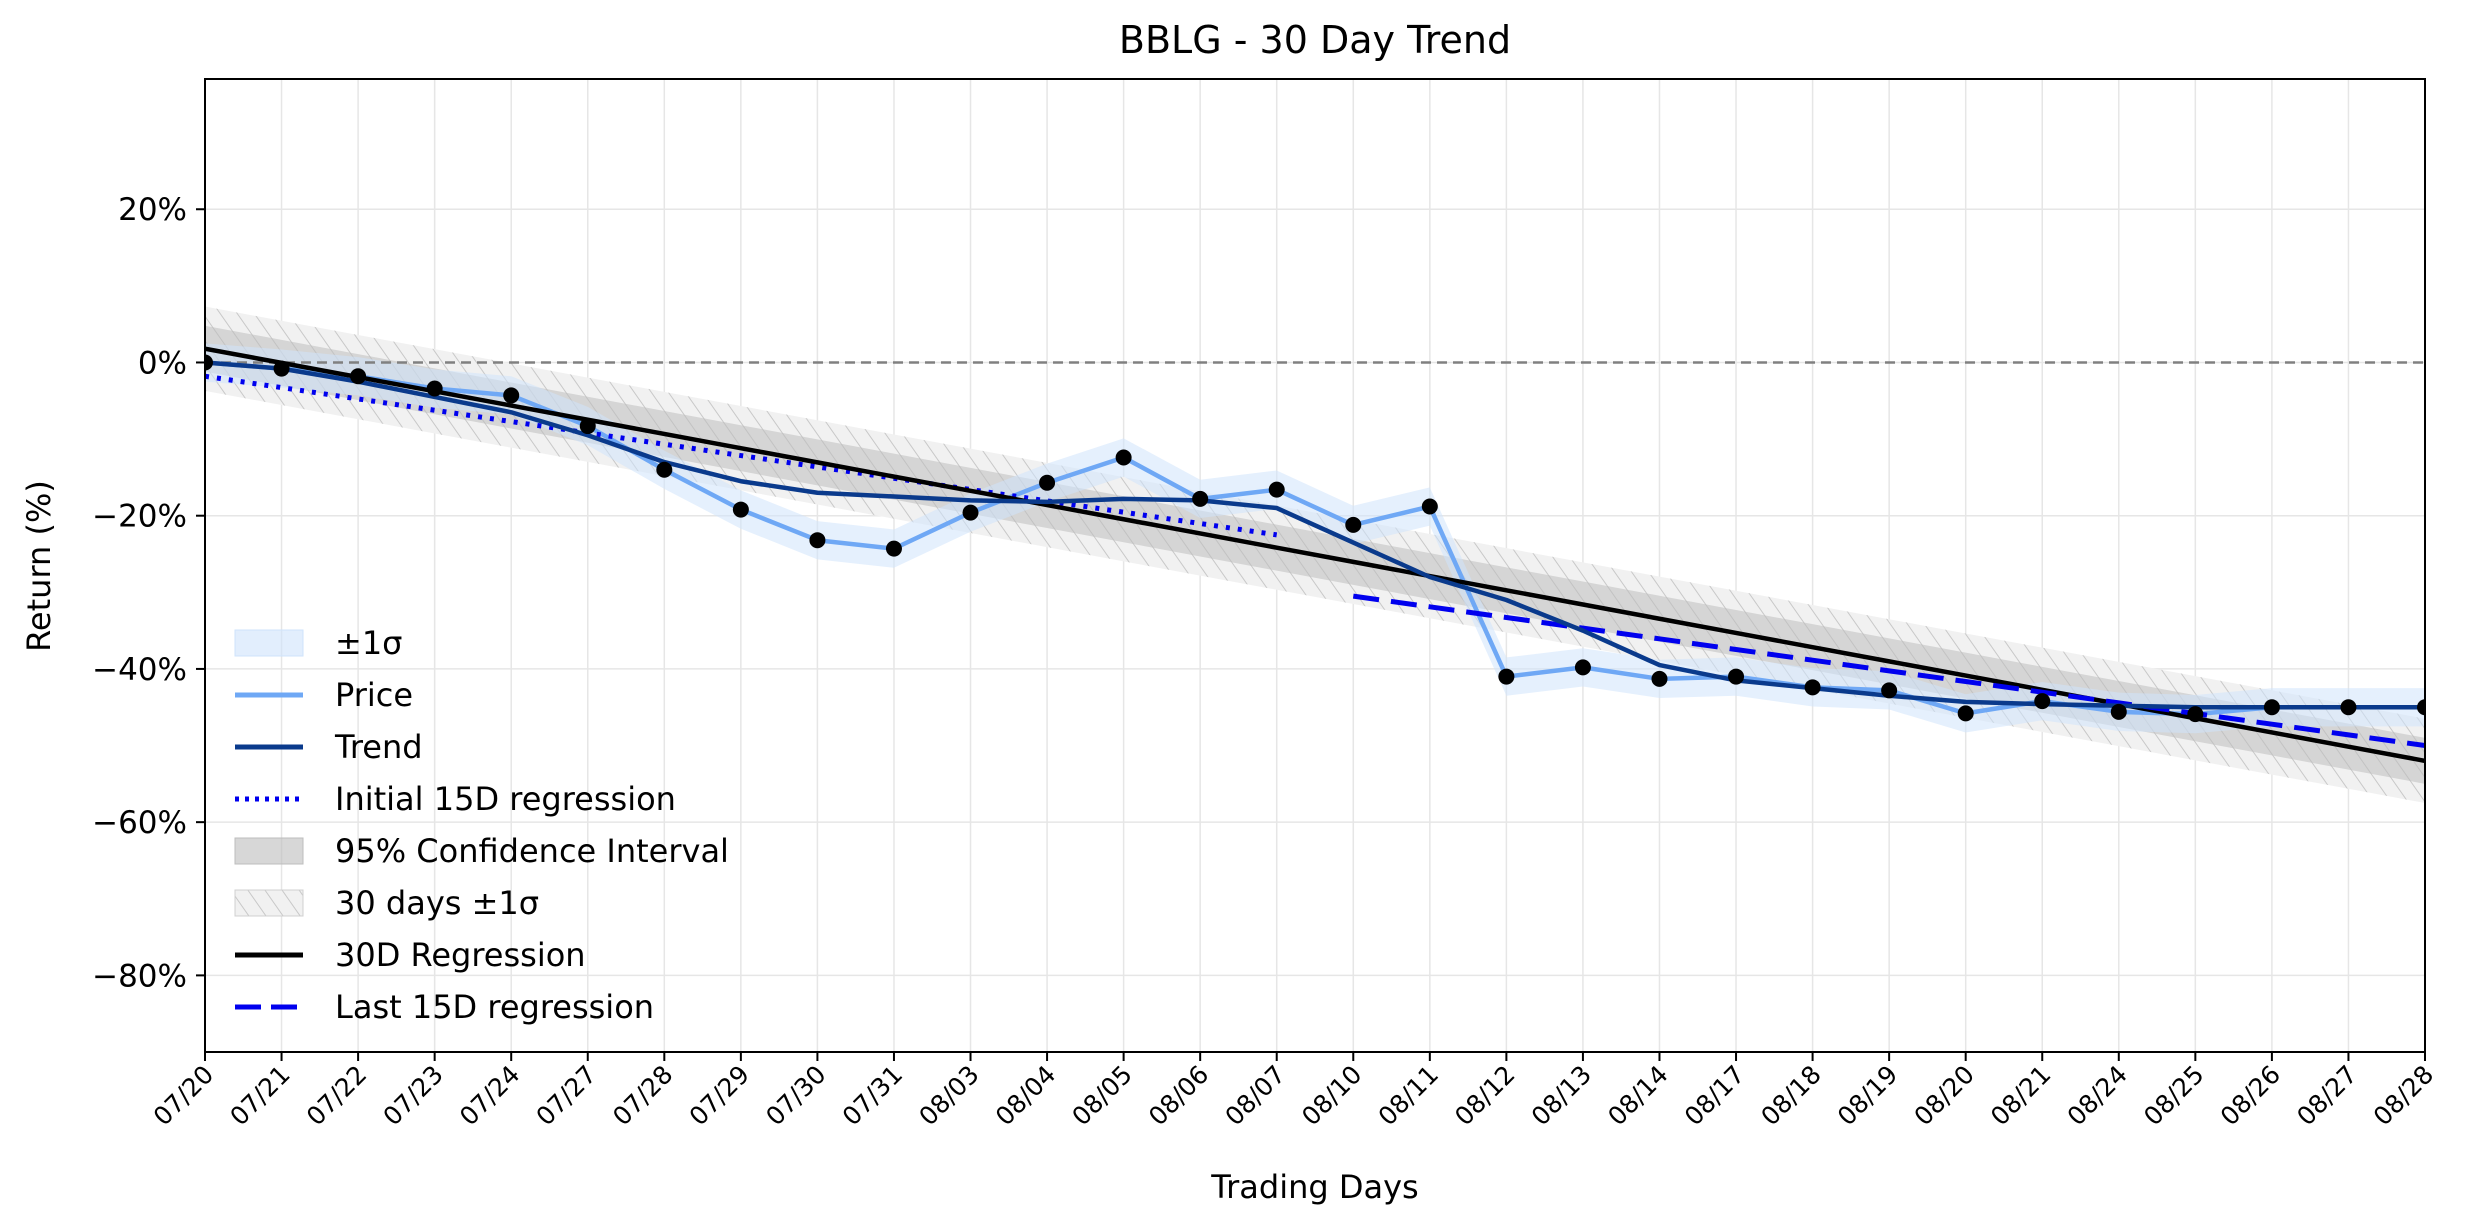  Describe the element at coordinates (2403, 1095) in the screenshot. I see `x-tick-label: 08/28` at that location.